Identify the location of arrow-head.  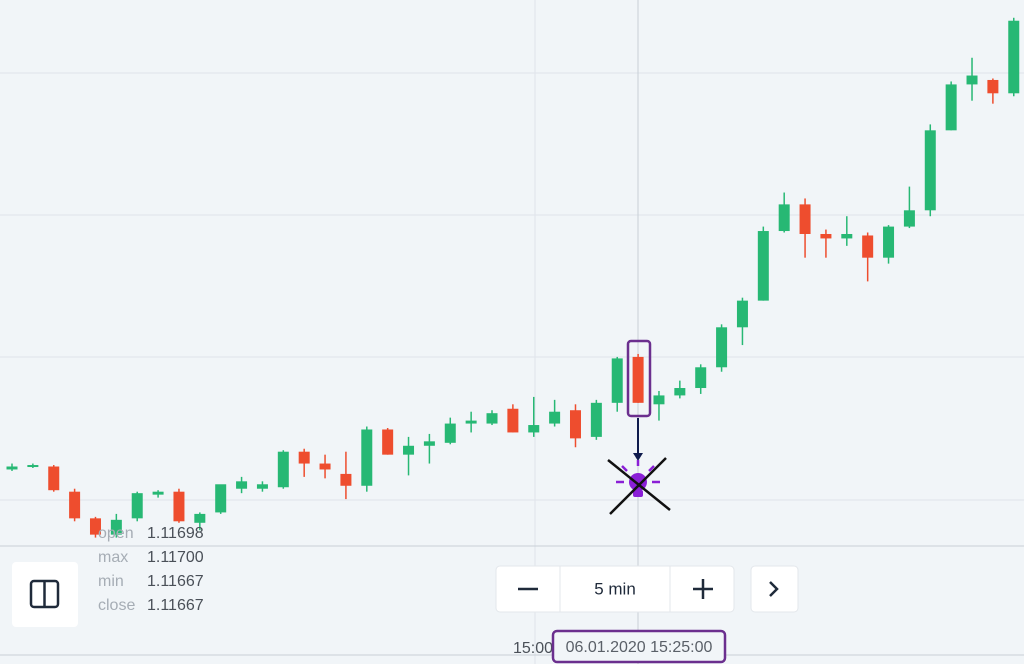
(638, 457).